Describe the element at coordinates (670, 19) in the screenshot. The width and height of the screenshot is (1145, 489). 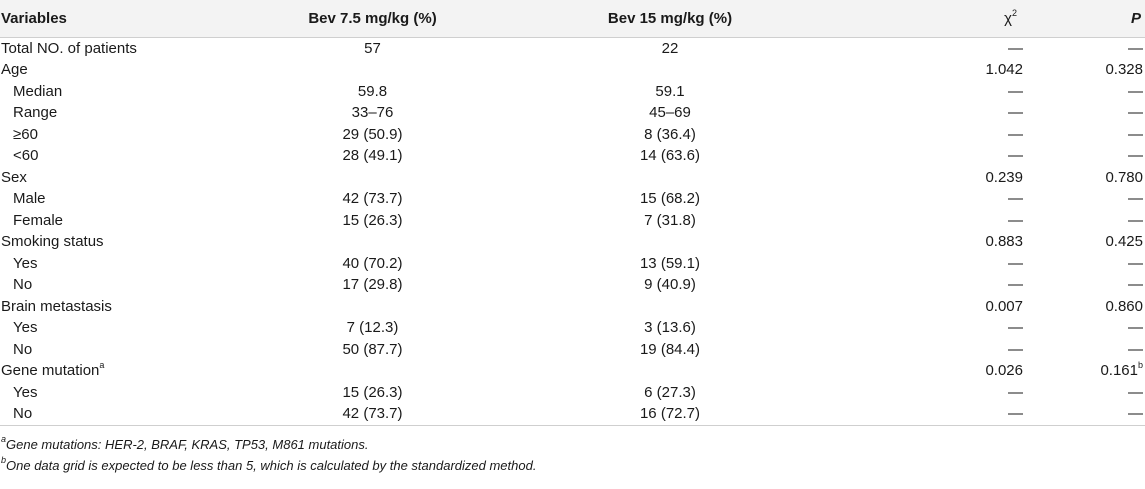
I see `header-bev-15: Bev 15 mg/kg (%)` at that location.